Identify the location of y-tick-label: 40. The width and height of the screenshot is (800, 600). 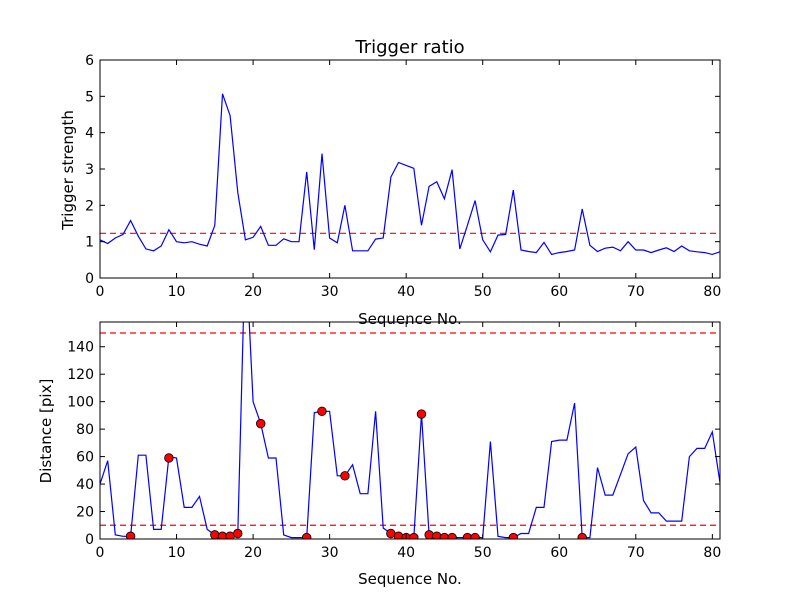
(85, 485).